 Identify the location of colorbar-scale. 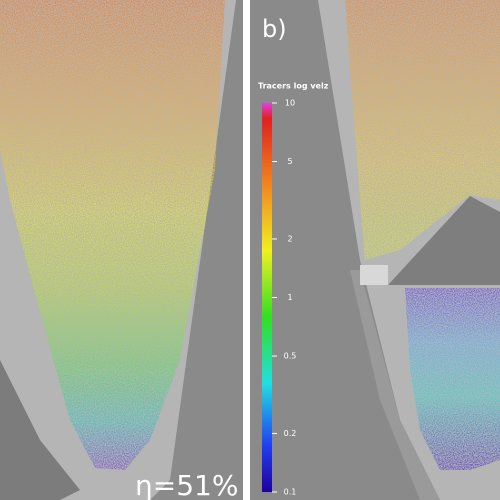
(267, 297).